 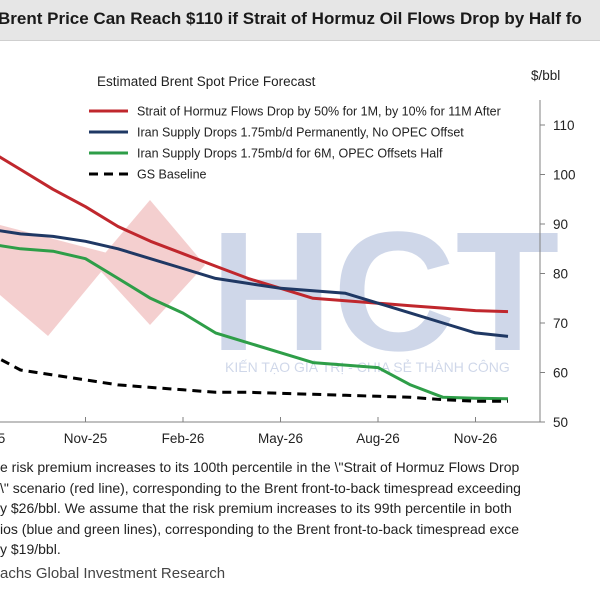 What do you see at coordinates (183, 438) in the screenshot?
I see `x-tick-label: Feb-26` at bounding box center [183, 438].